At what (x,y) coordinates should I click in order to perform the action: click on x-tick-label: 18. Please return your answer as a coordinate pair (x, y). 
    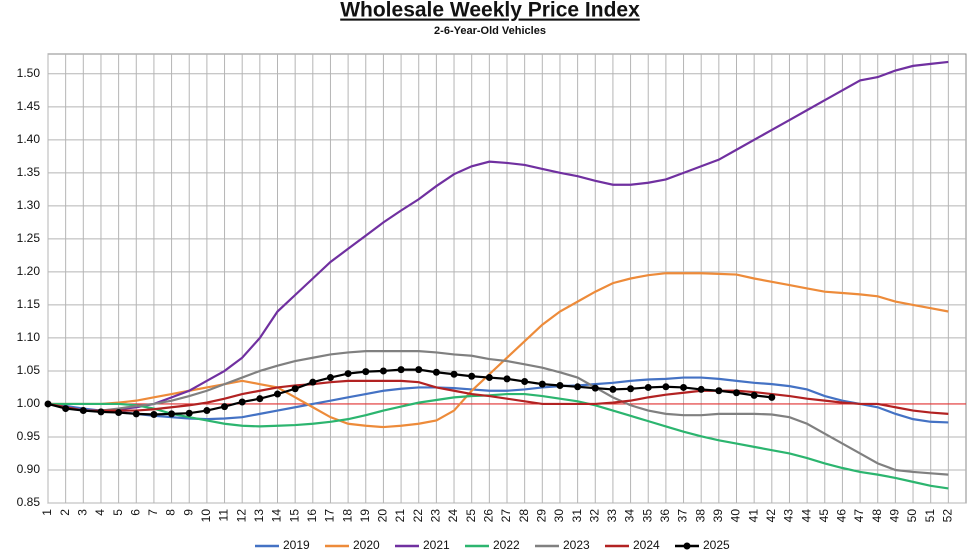
    Looking at the image, I should click on (347, 516).